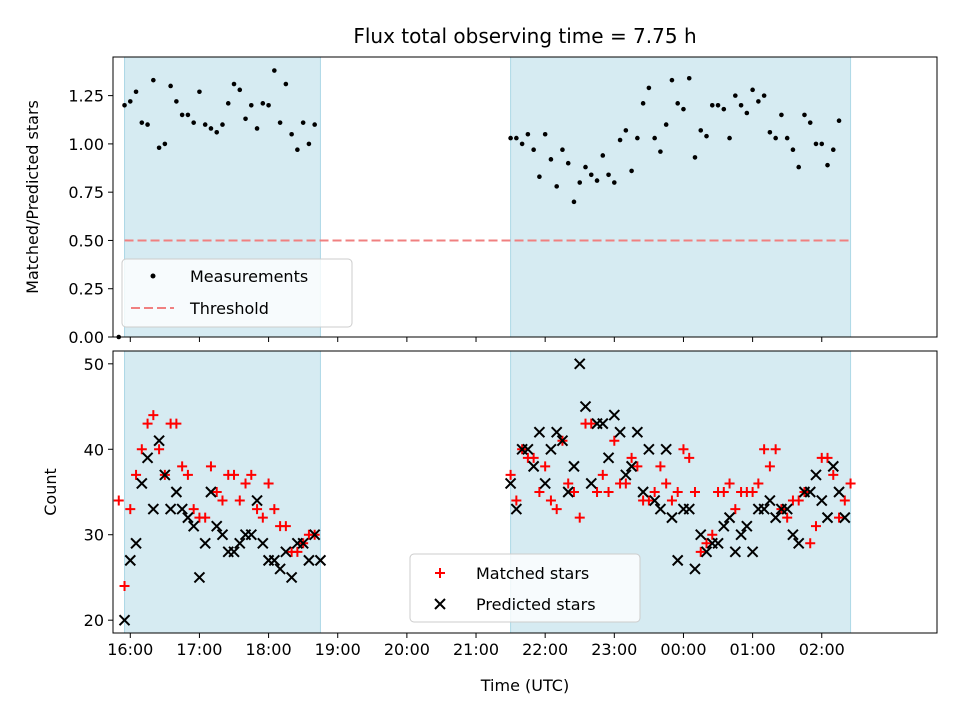 The width and height of the screenshot is (960, 720). I want to click on y-tick-label: 0.75, so click(86, 192).